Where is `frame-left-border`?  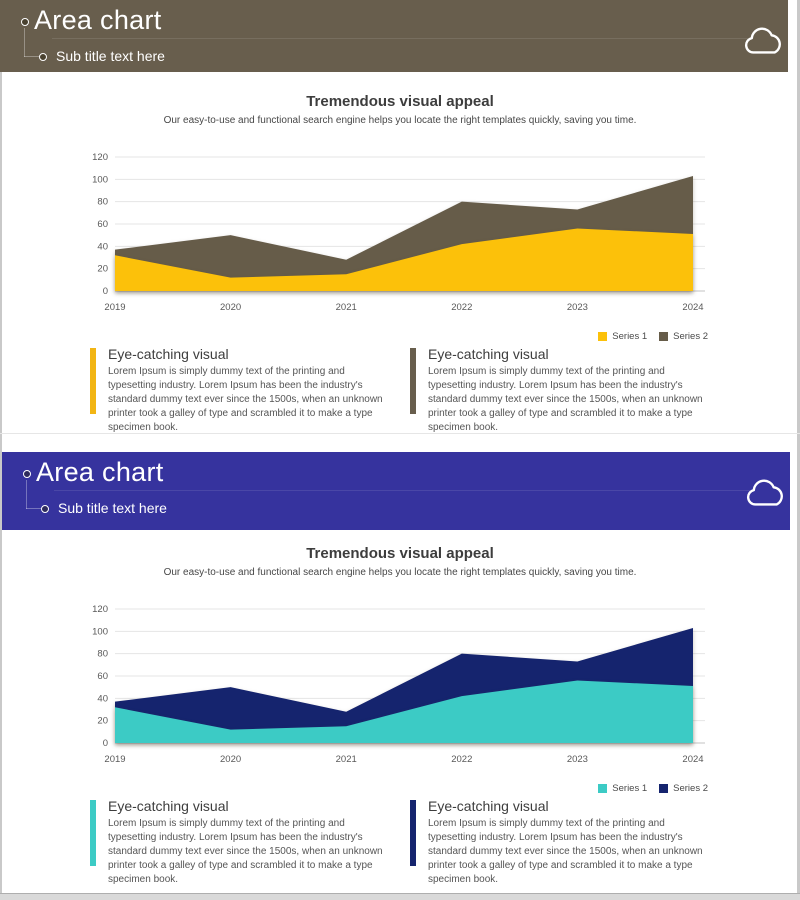
frame-left-border is located at coordinates (1, 446).